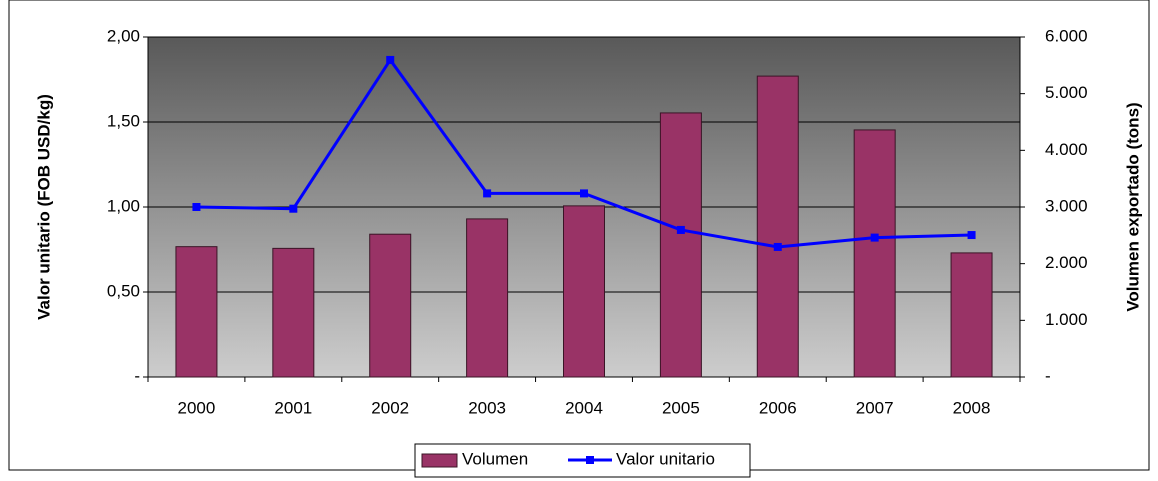 The width and height of the screenshot is (1158, 481). Describe the element at coordinates (123, 35) in the screenshot. I see `y-tick-label: 2,00` at that location.